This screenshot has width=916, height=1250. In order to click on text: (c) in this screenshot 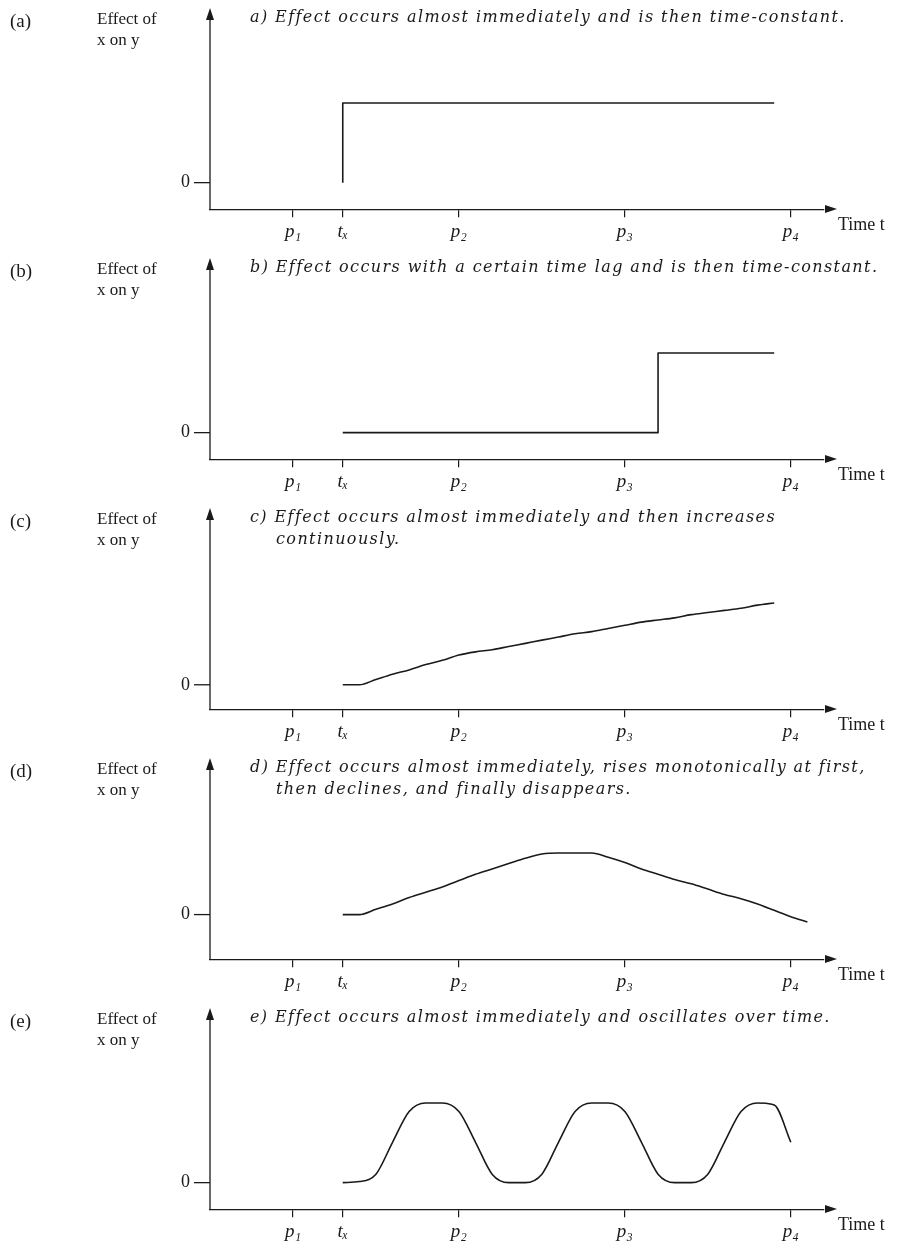, I will do `click(21, 521)`.